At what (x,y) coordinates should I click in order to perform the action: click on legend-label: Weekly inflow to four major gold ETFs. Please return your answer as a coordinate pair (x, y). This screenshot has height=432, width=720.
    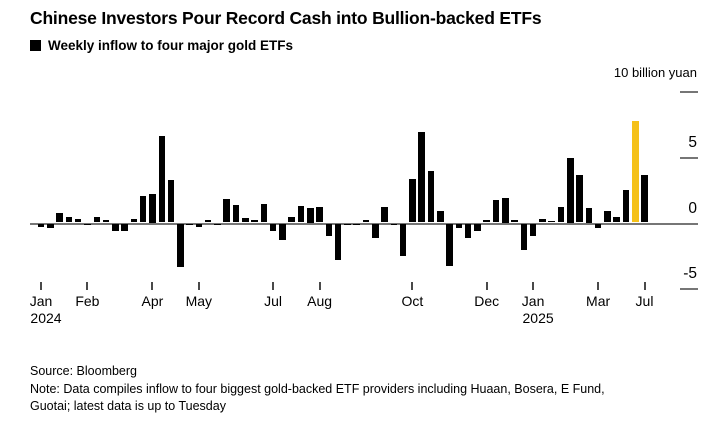
    Looking at the image, I should click on (171, 45).